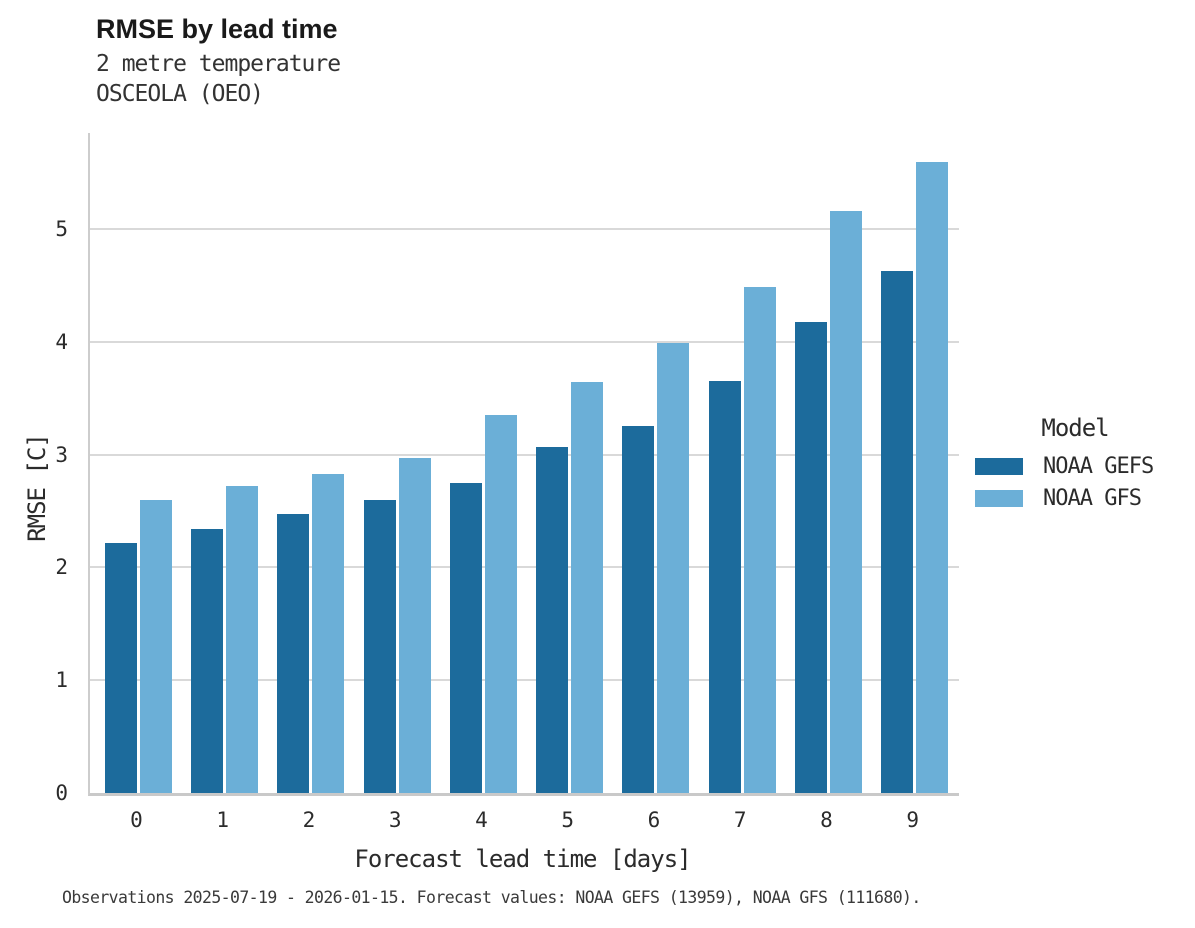  I want to click on chart-title: RMSE by lead time, so click(217, 29).